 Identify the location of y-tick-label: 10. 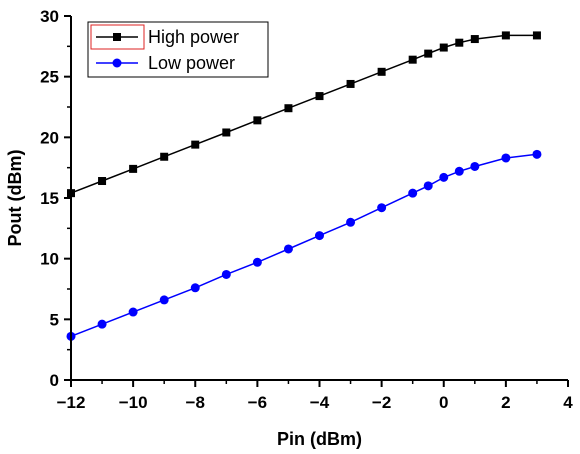
(49, 259).